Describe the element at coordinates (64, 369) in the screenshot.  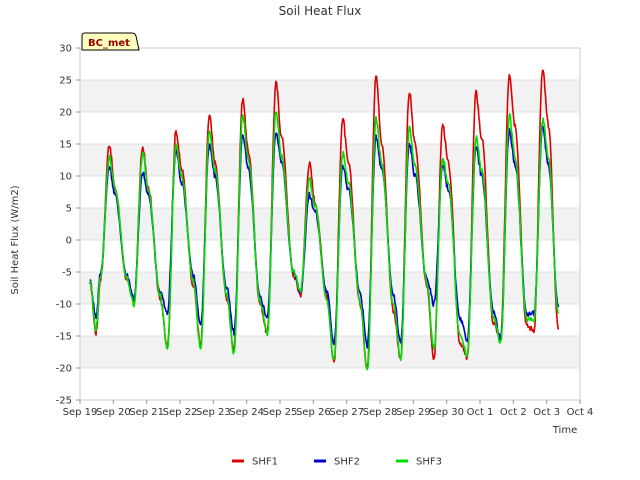
I see `y-tick-label: -20` at that location.